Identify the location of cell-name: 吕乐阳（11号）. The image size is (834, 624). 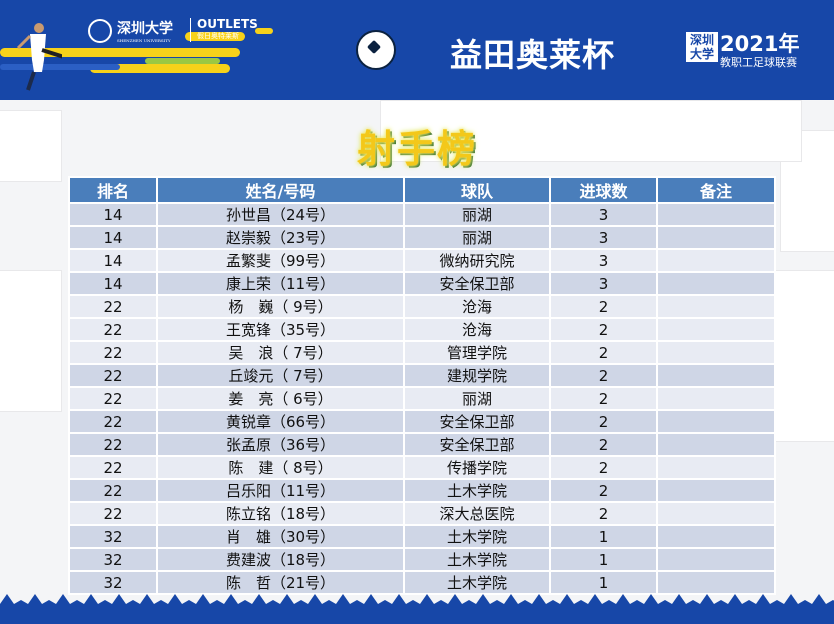
(280, 490).